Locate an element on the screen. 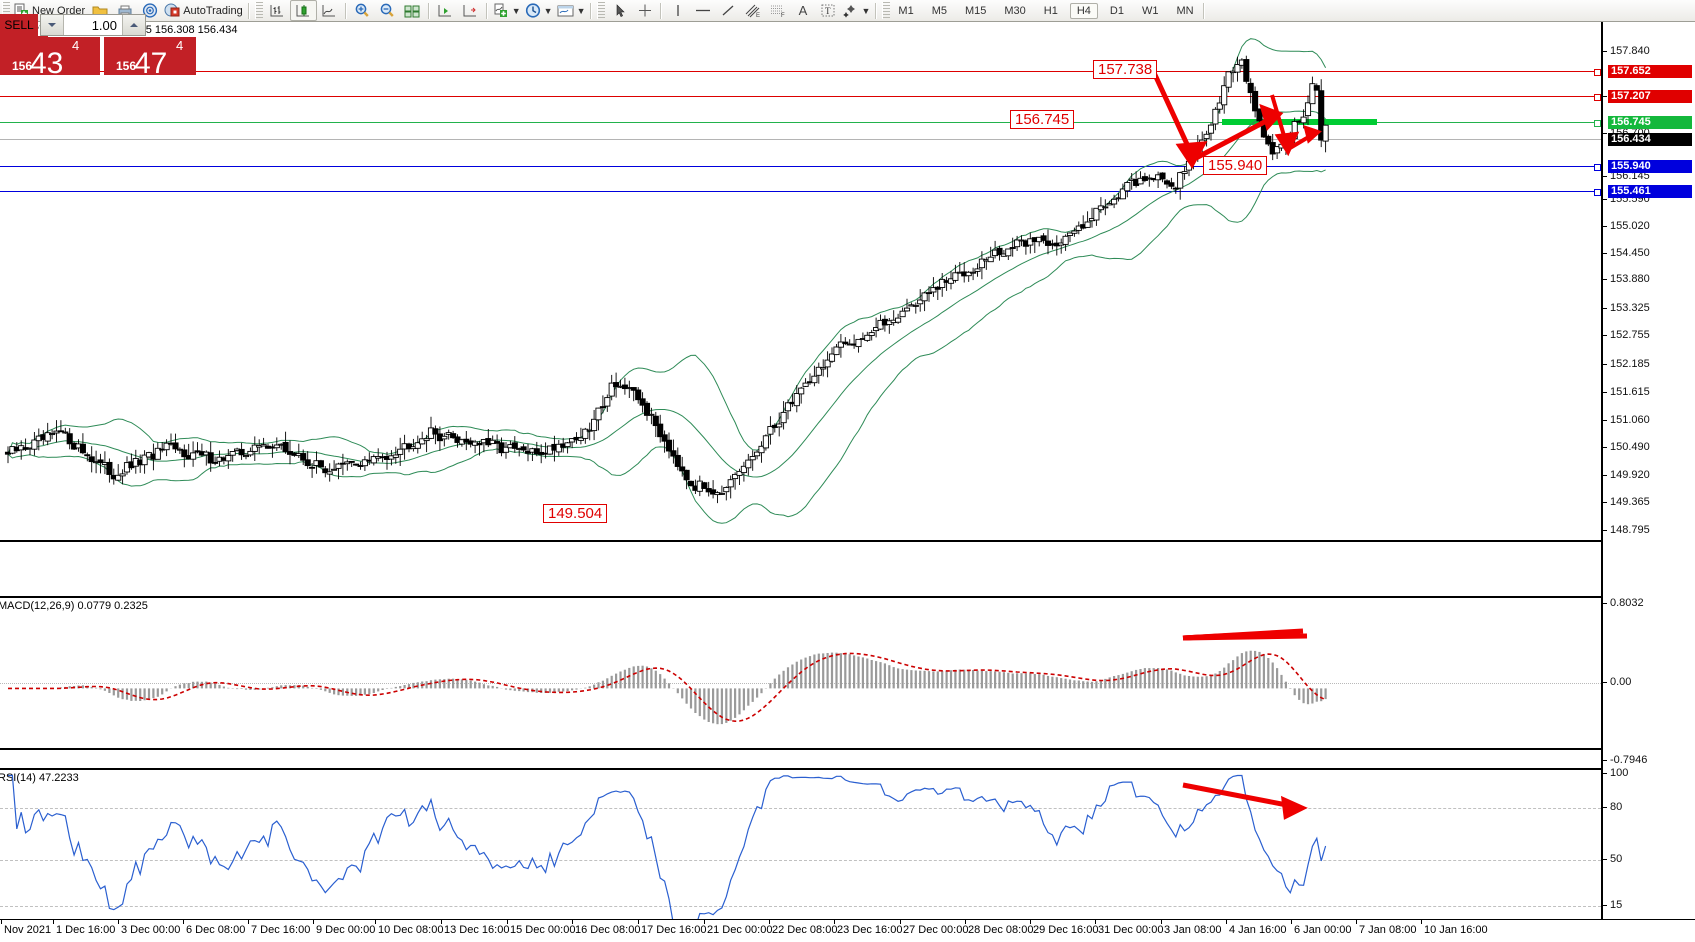 This screenshot has width=1695, height=942. buy-price-display: 156 47 4 is located at coordinates (150, 58).